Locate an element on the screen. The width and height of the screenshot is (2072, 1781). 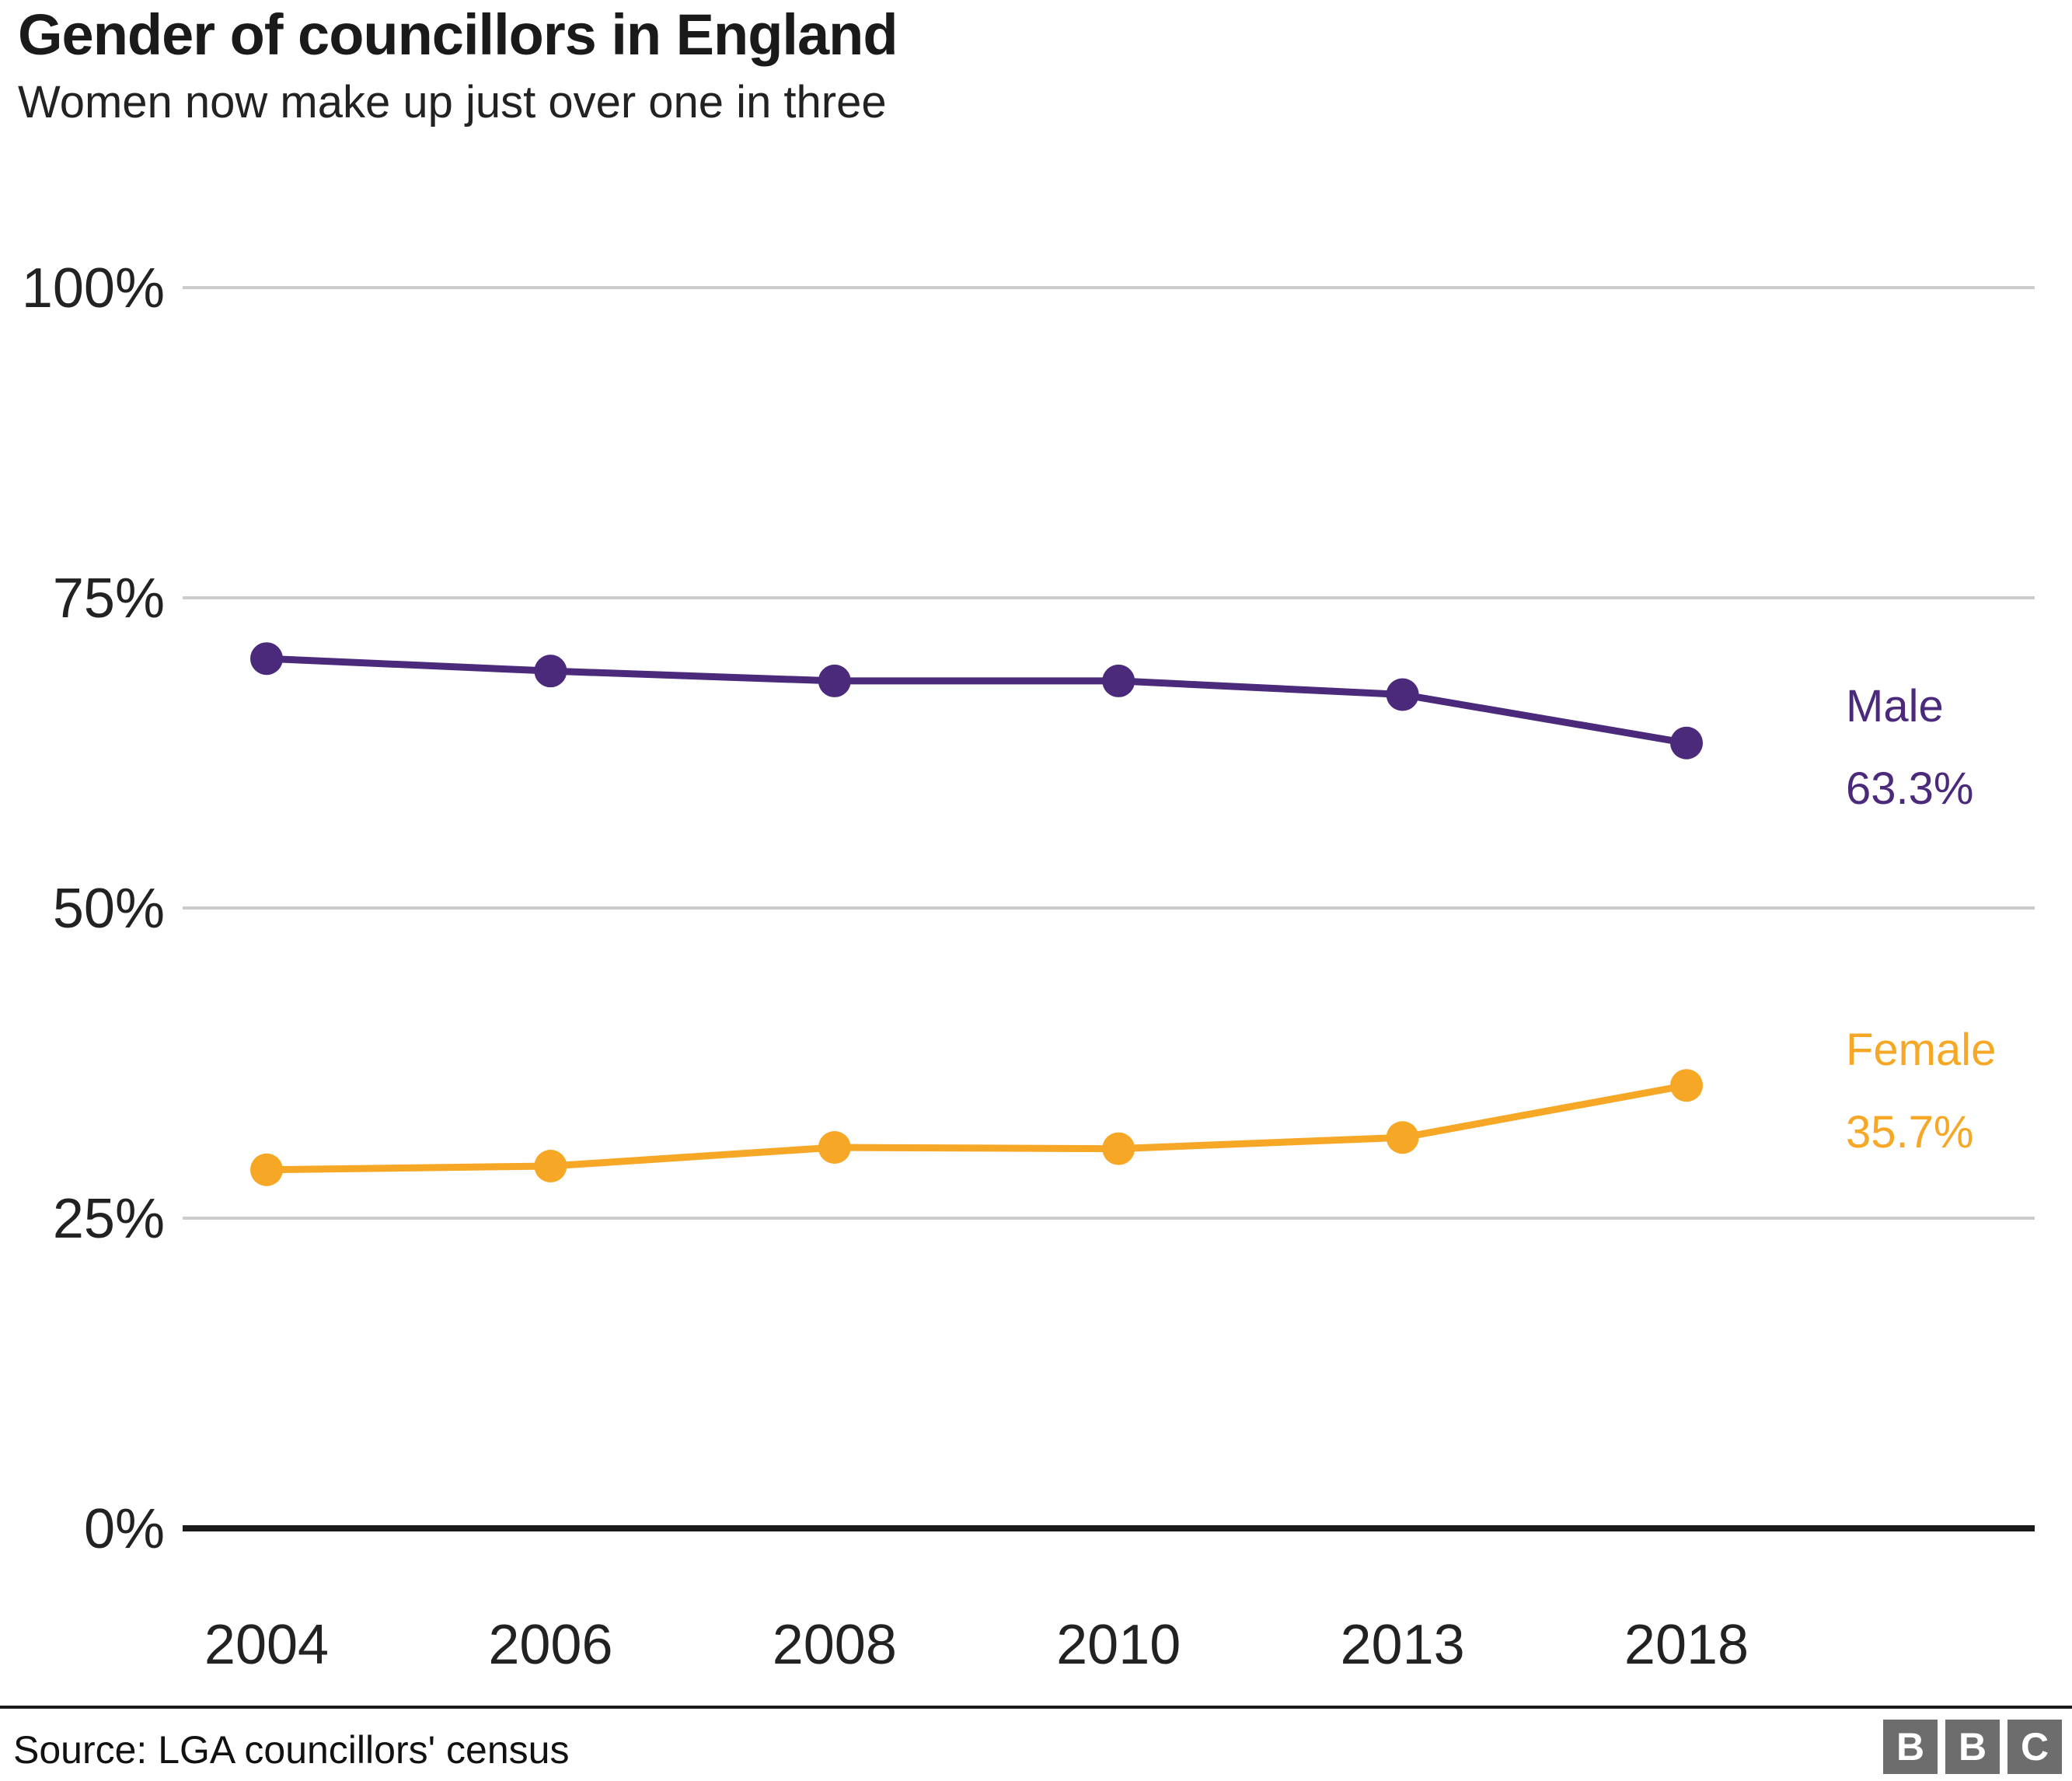
series-label-female: Female 35.7% is located at coordinates (1921, 1091).